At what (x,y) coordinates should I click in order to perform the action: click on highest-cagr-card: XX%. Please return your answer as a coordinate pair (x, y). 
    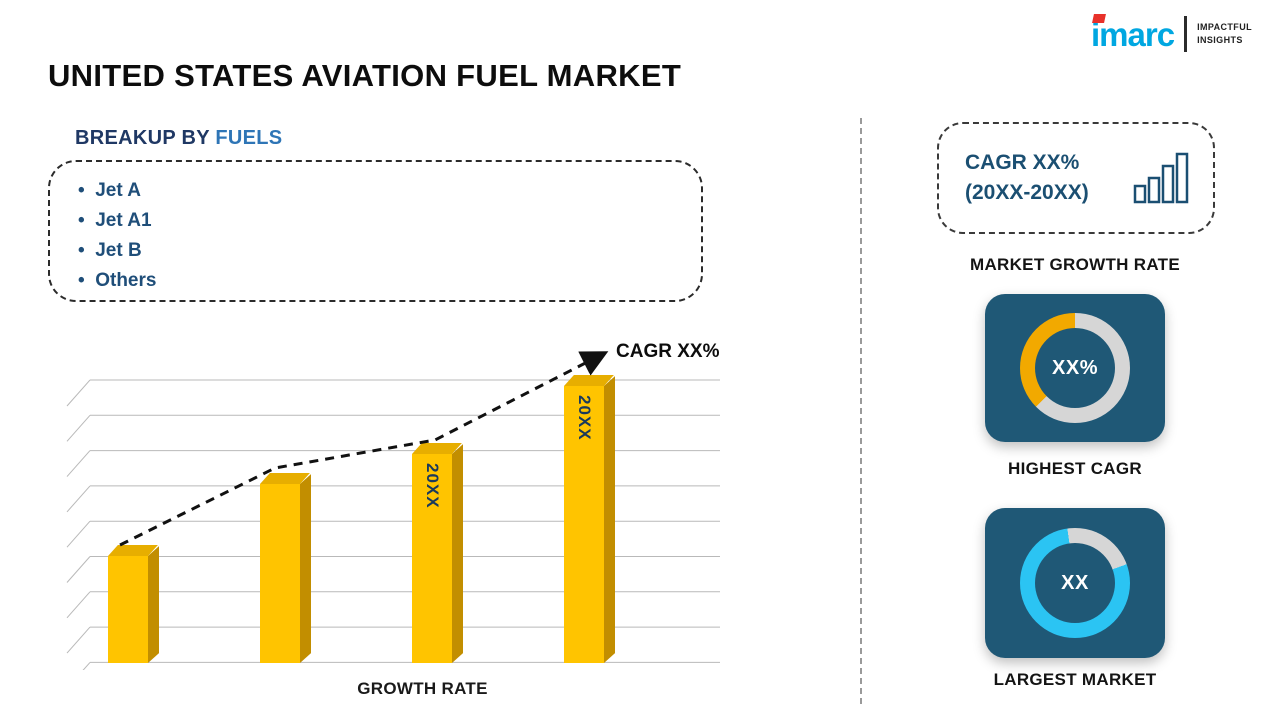
    Looking at the image, I should click on (1075, 368).